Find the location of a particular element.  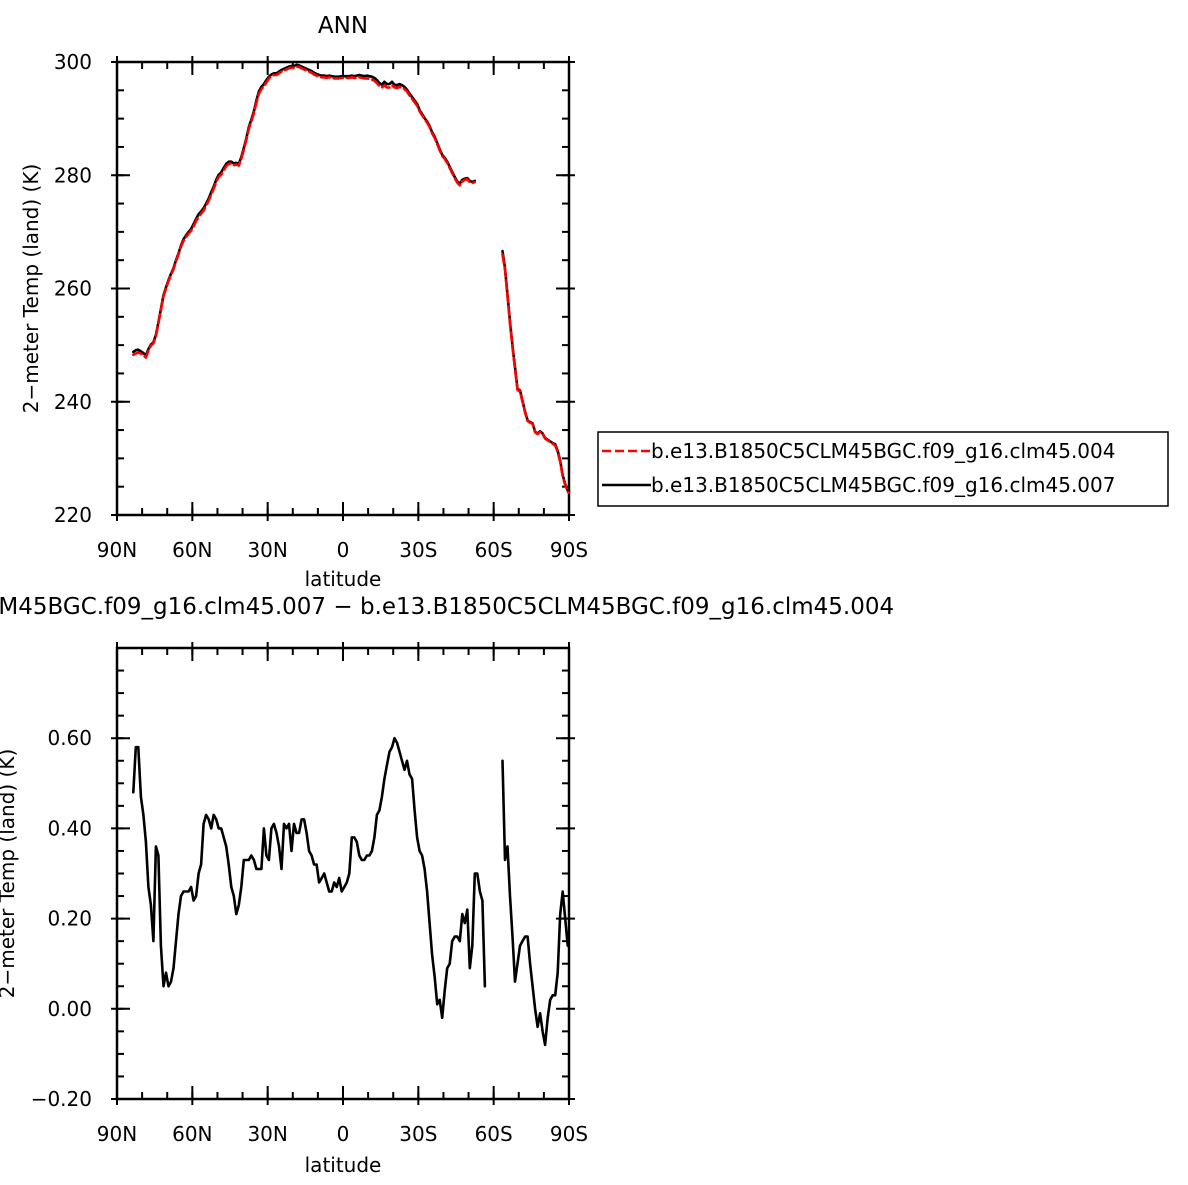

y-tick-label: 0.60 is located at coordinates (69, 738).